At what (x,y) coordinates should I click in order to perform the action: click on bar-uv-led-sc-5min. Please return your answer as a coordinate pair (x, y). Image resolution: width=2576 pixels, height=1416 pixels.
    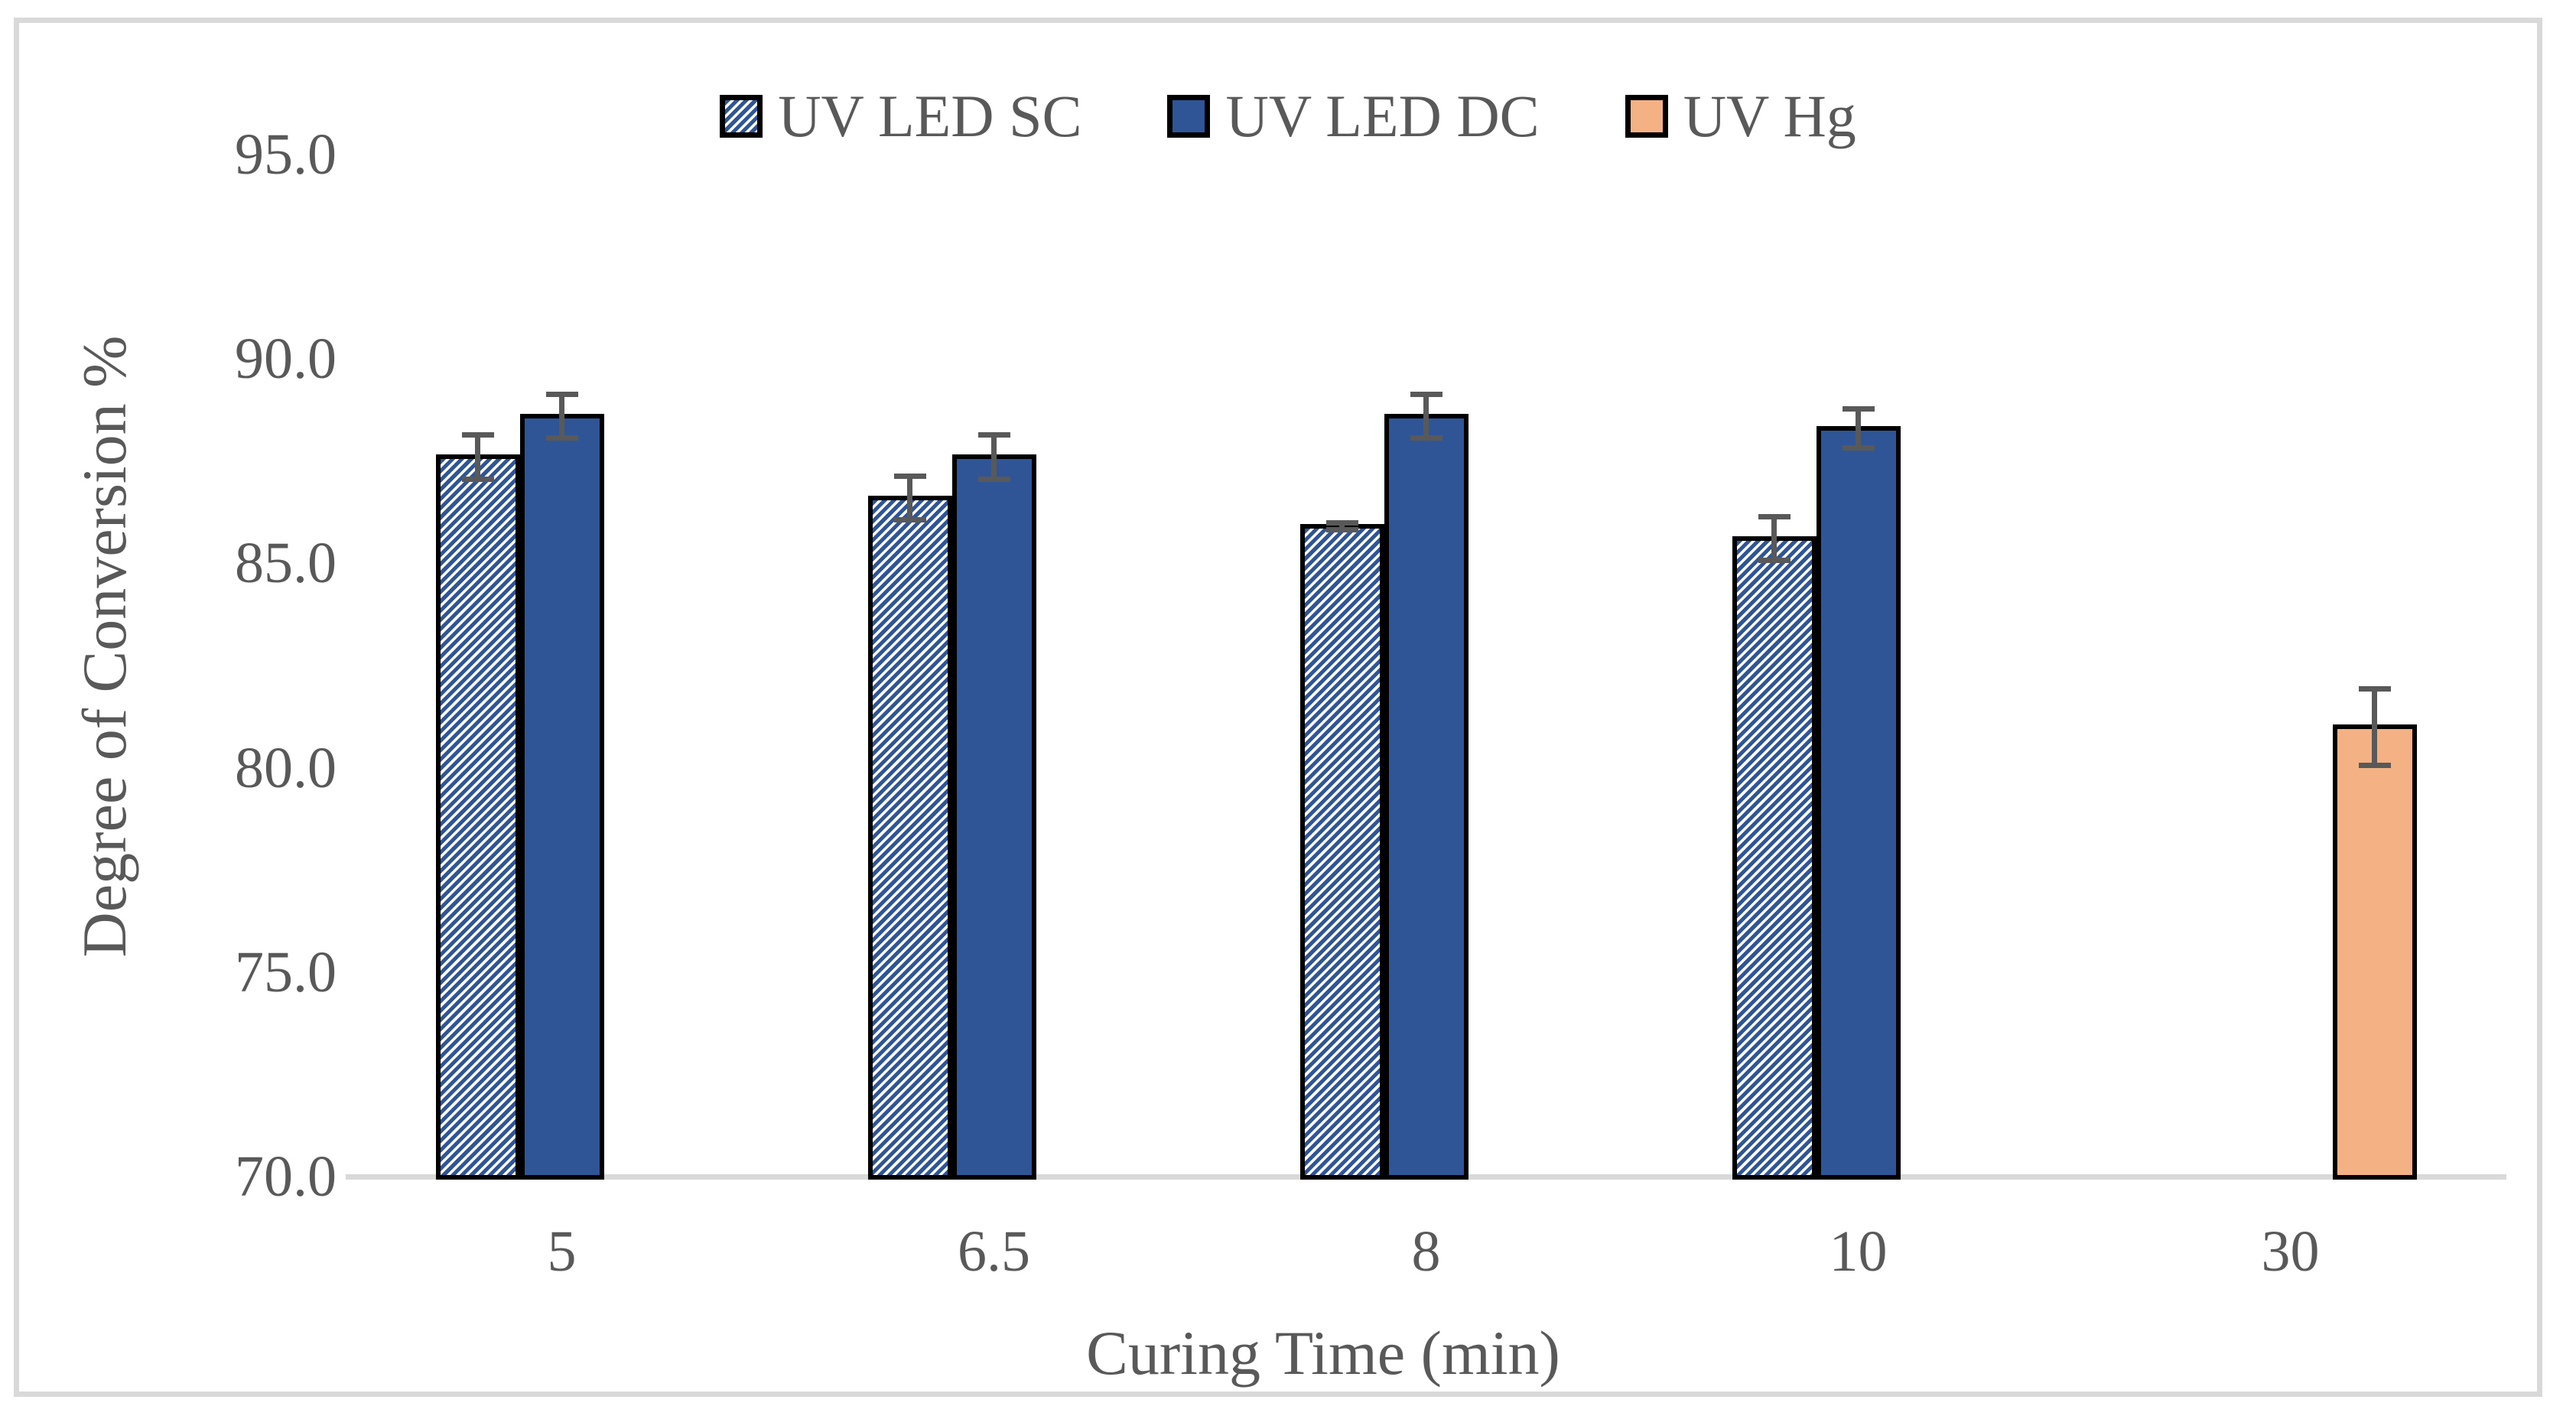
    Looking at the image, I should click on (477, 817).